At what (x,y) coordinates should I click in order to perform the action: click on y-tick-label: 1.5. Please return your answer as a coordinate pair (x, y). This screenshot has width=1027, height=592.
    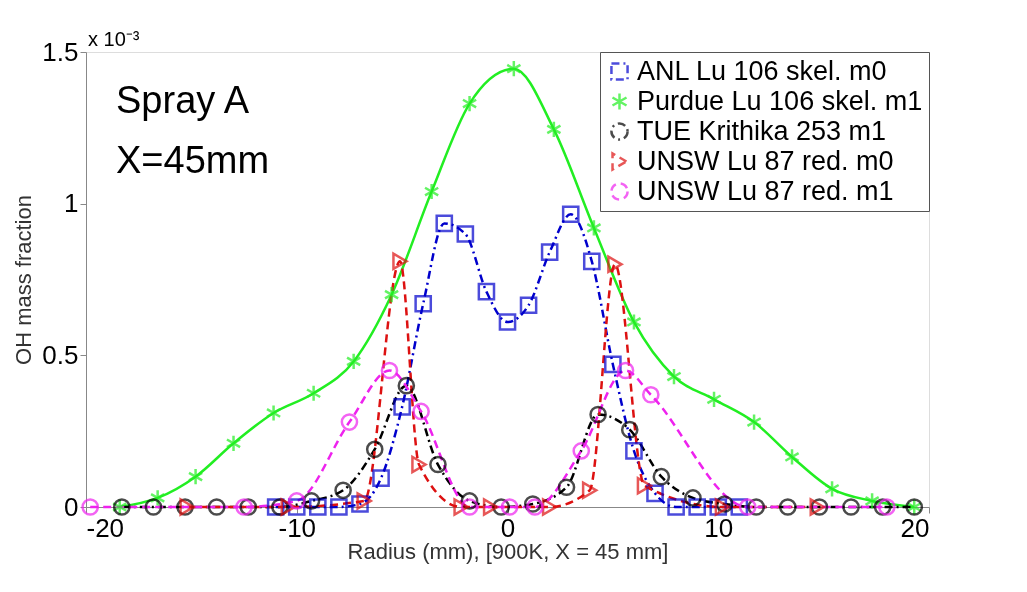
    Looking at the image, I should click on (60, 51).